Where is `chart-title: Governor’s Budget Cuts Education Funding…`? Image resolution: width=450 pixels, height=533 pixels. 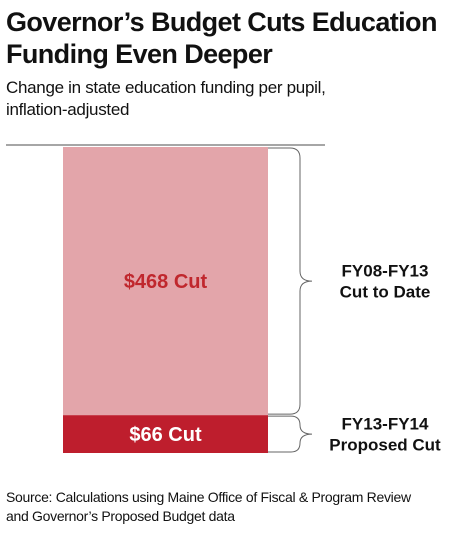 chart-title: Governor’s Budget Cuts Education Funding… is located at coordinates (226, 38).